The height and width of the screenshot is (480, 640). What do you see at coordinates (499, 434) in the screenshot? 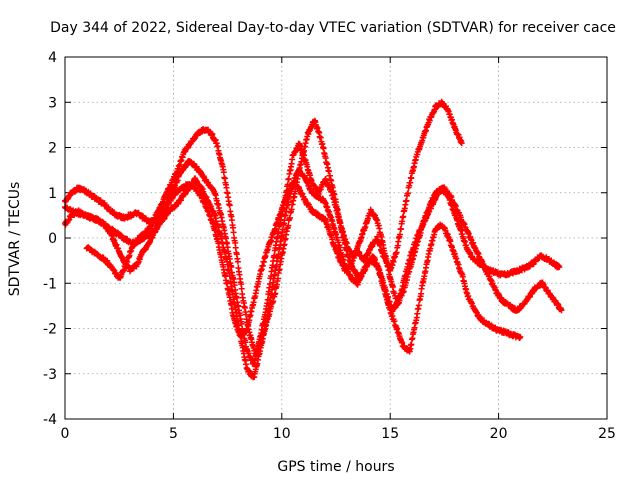
I see `x-tick-label: 20` at bounding box center [499, 434].